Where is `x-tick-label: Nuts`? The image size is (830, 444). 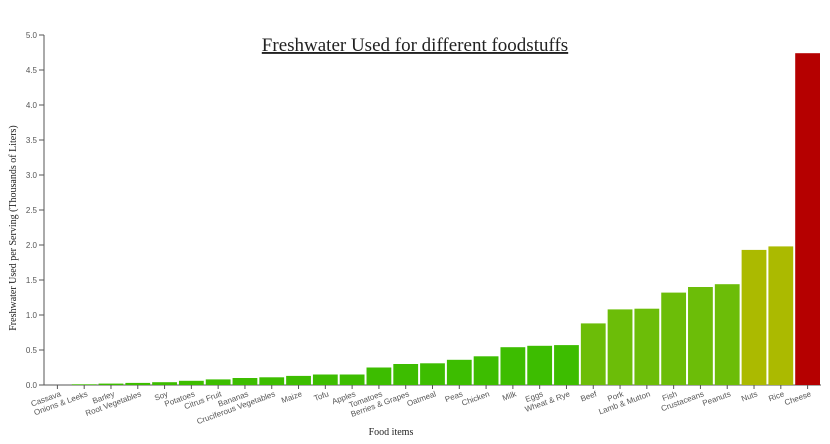 x-tick-label: Nuts is located at coordinates (749, 396).